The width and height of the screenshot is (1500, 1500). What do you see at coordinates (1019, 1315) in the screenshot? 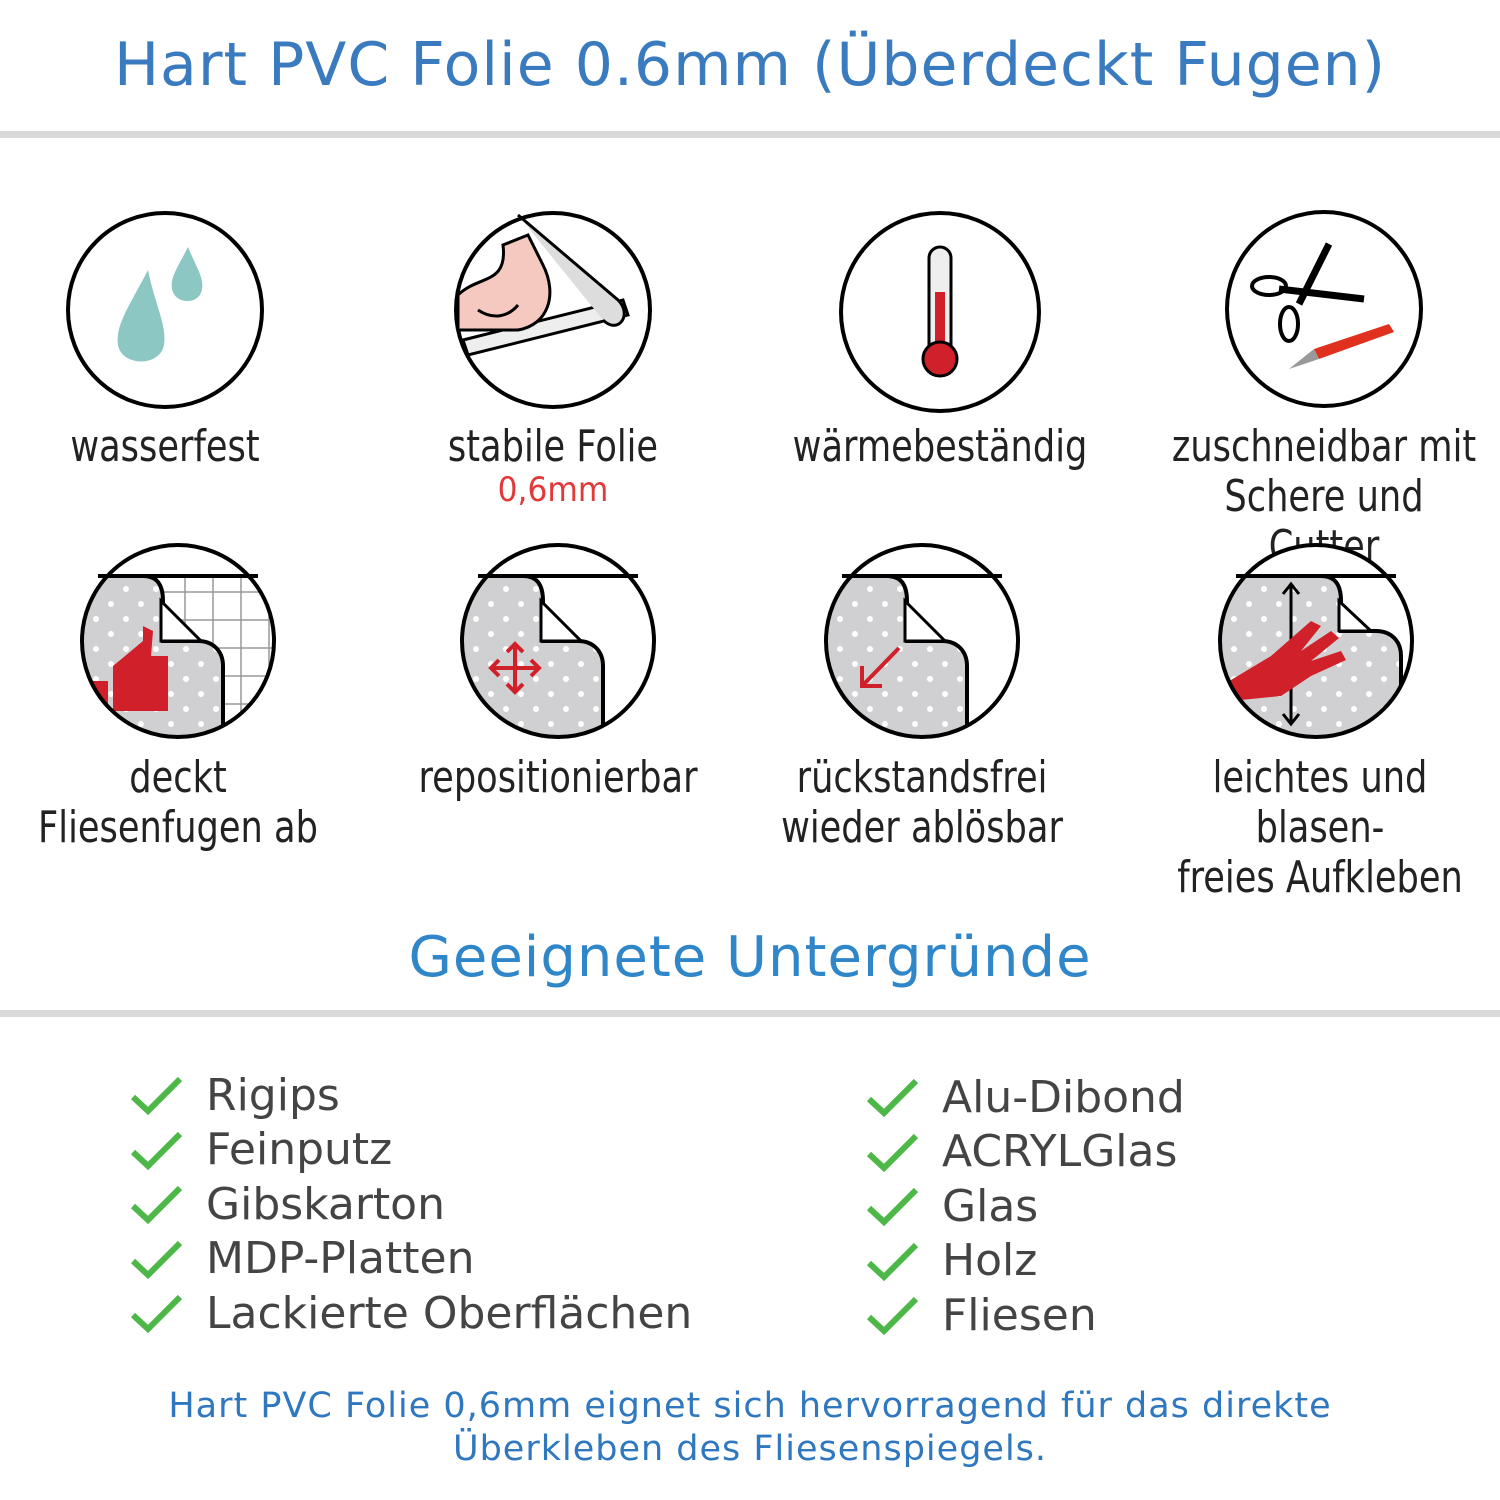
I see `surface-label: Fliesen` at bounding box center [1019, 1315].